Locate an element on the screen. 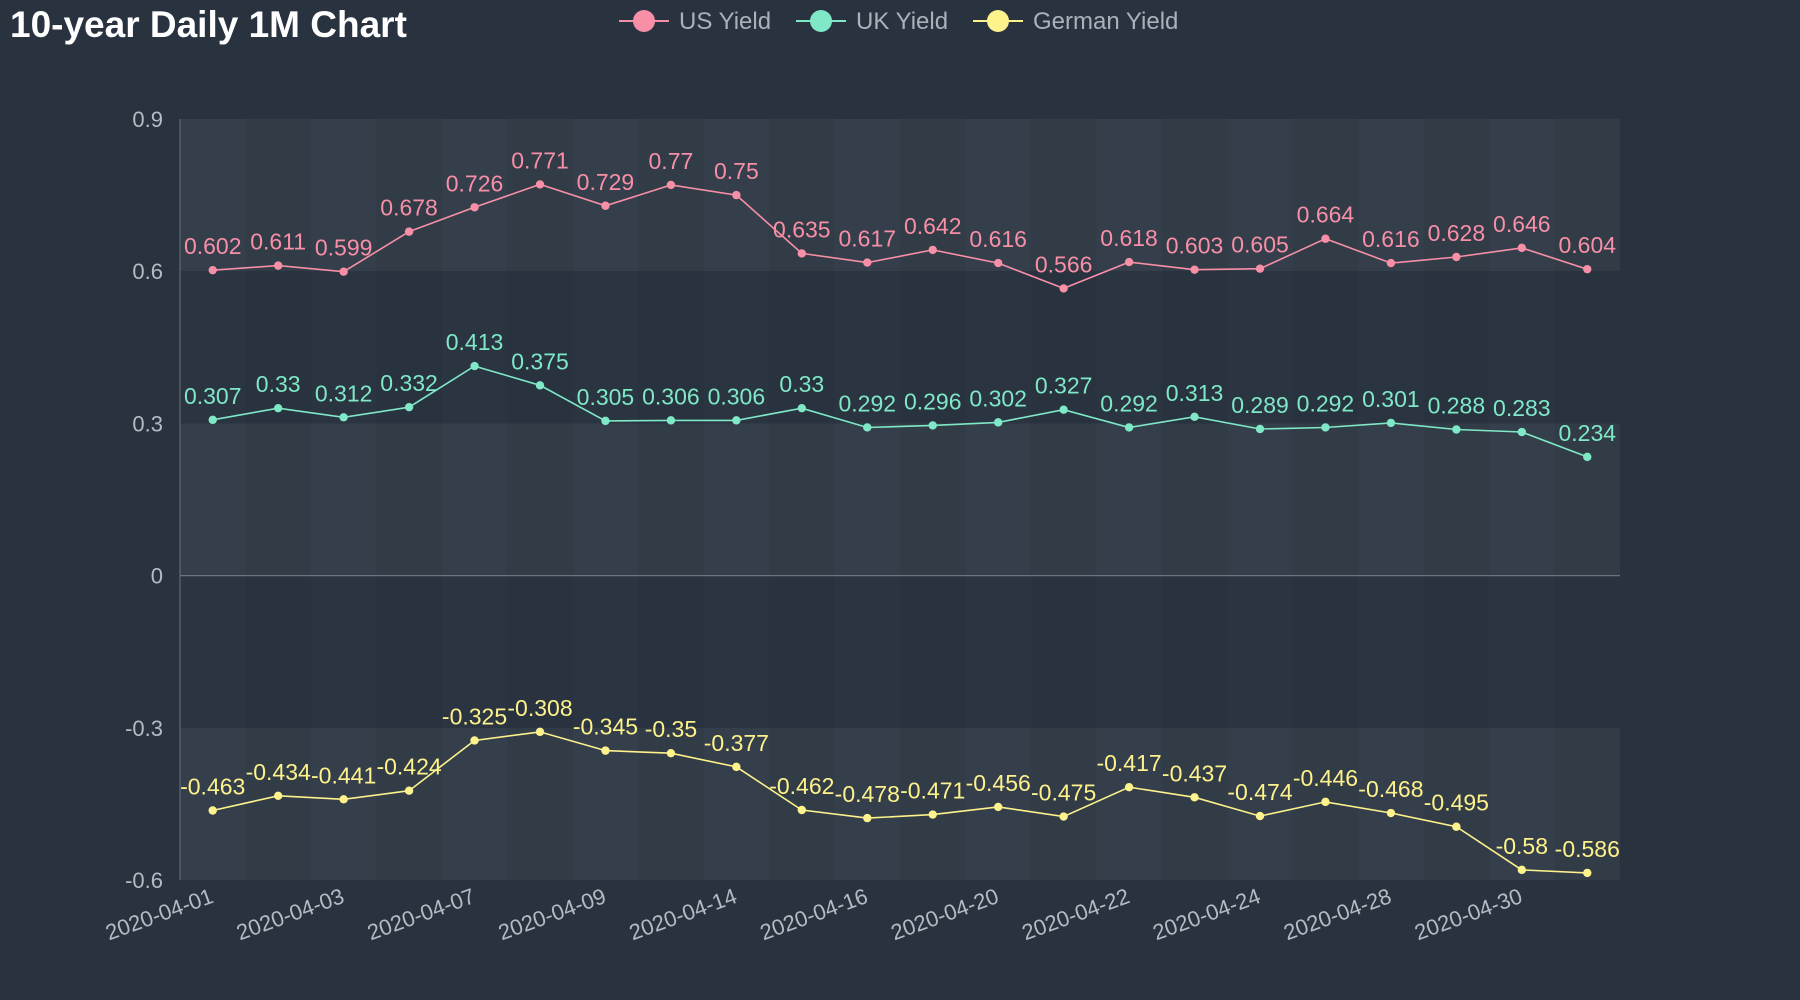  data-label: -0.434 is located at coordinates (278, 772).